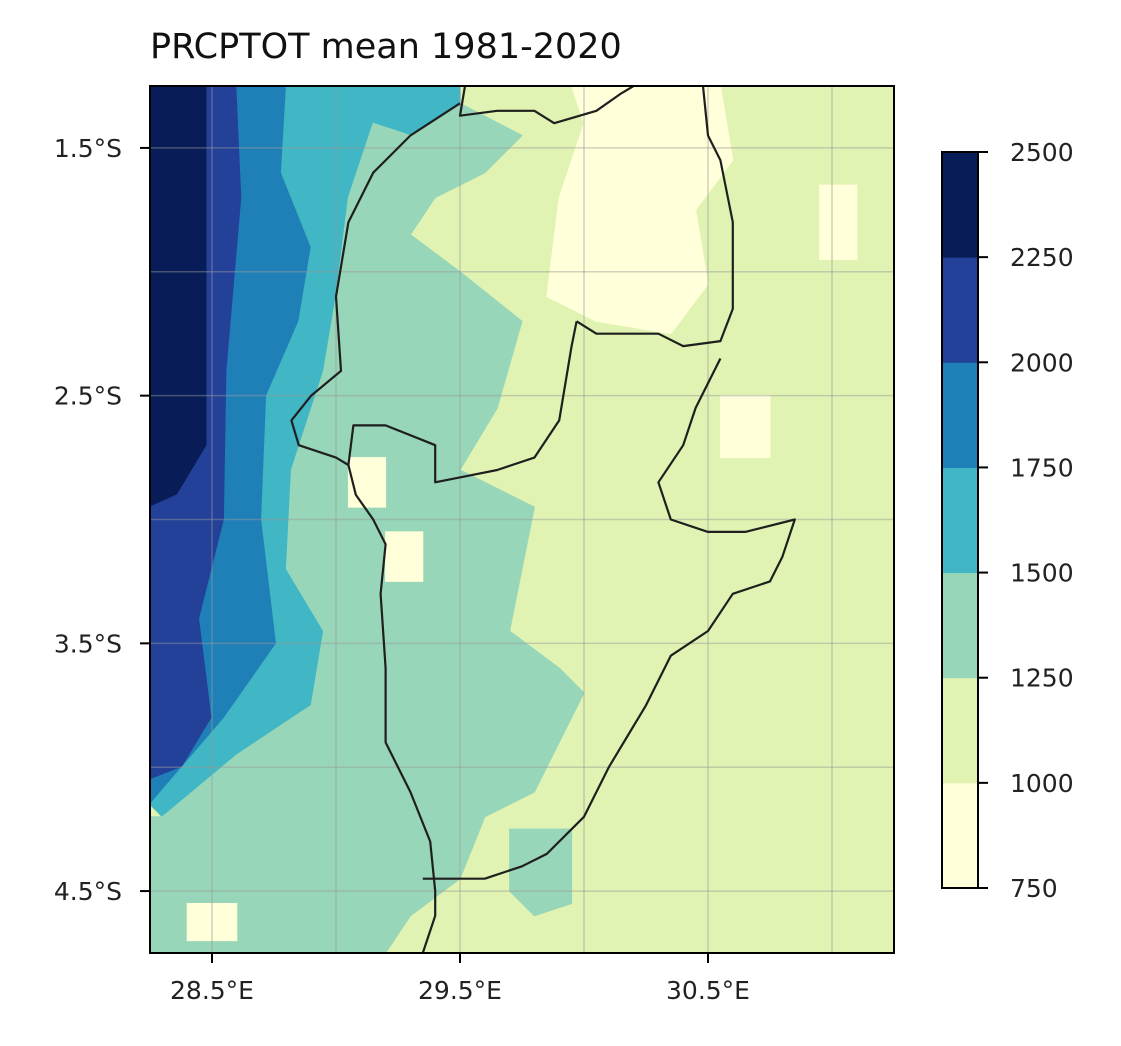  I want to click on colorbar-tick-label: 2250, so click(1042, 257).